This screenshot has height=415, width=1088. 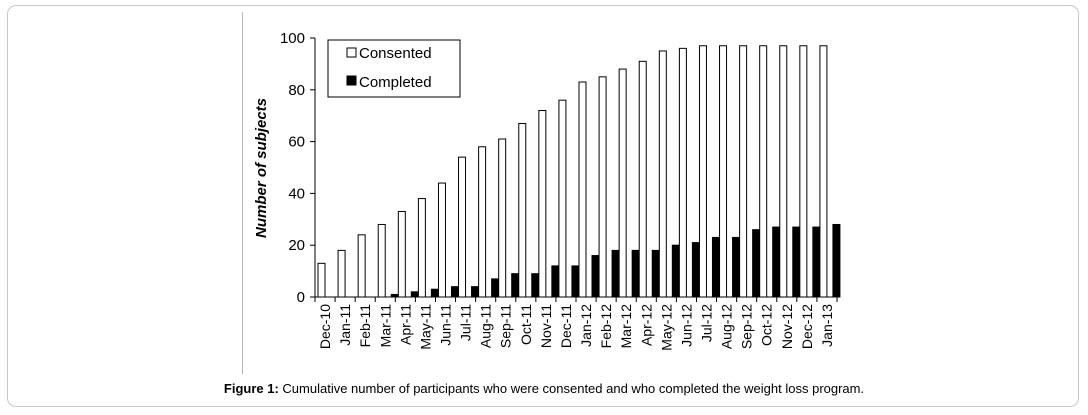 What do you see at coordinates (395, 82) in the screenshot?
I see `legend-label-completed: Completed` at bounding box center [395, 82].